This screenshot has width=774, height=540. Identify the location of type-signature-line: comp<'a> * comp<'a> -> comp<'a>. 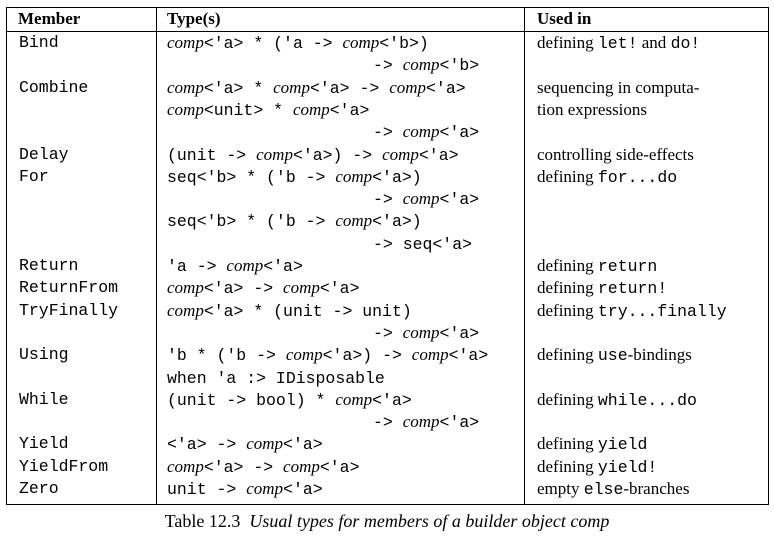
(316, 88).